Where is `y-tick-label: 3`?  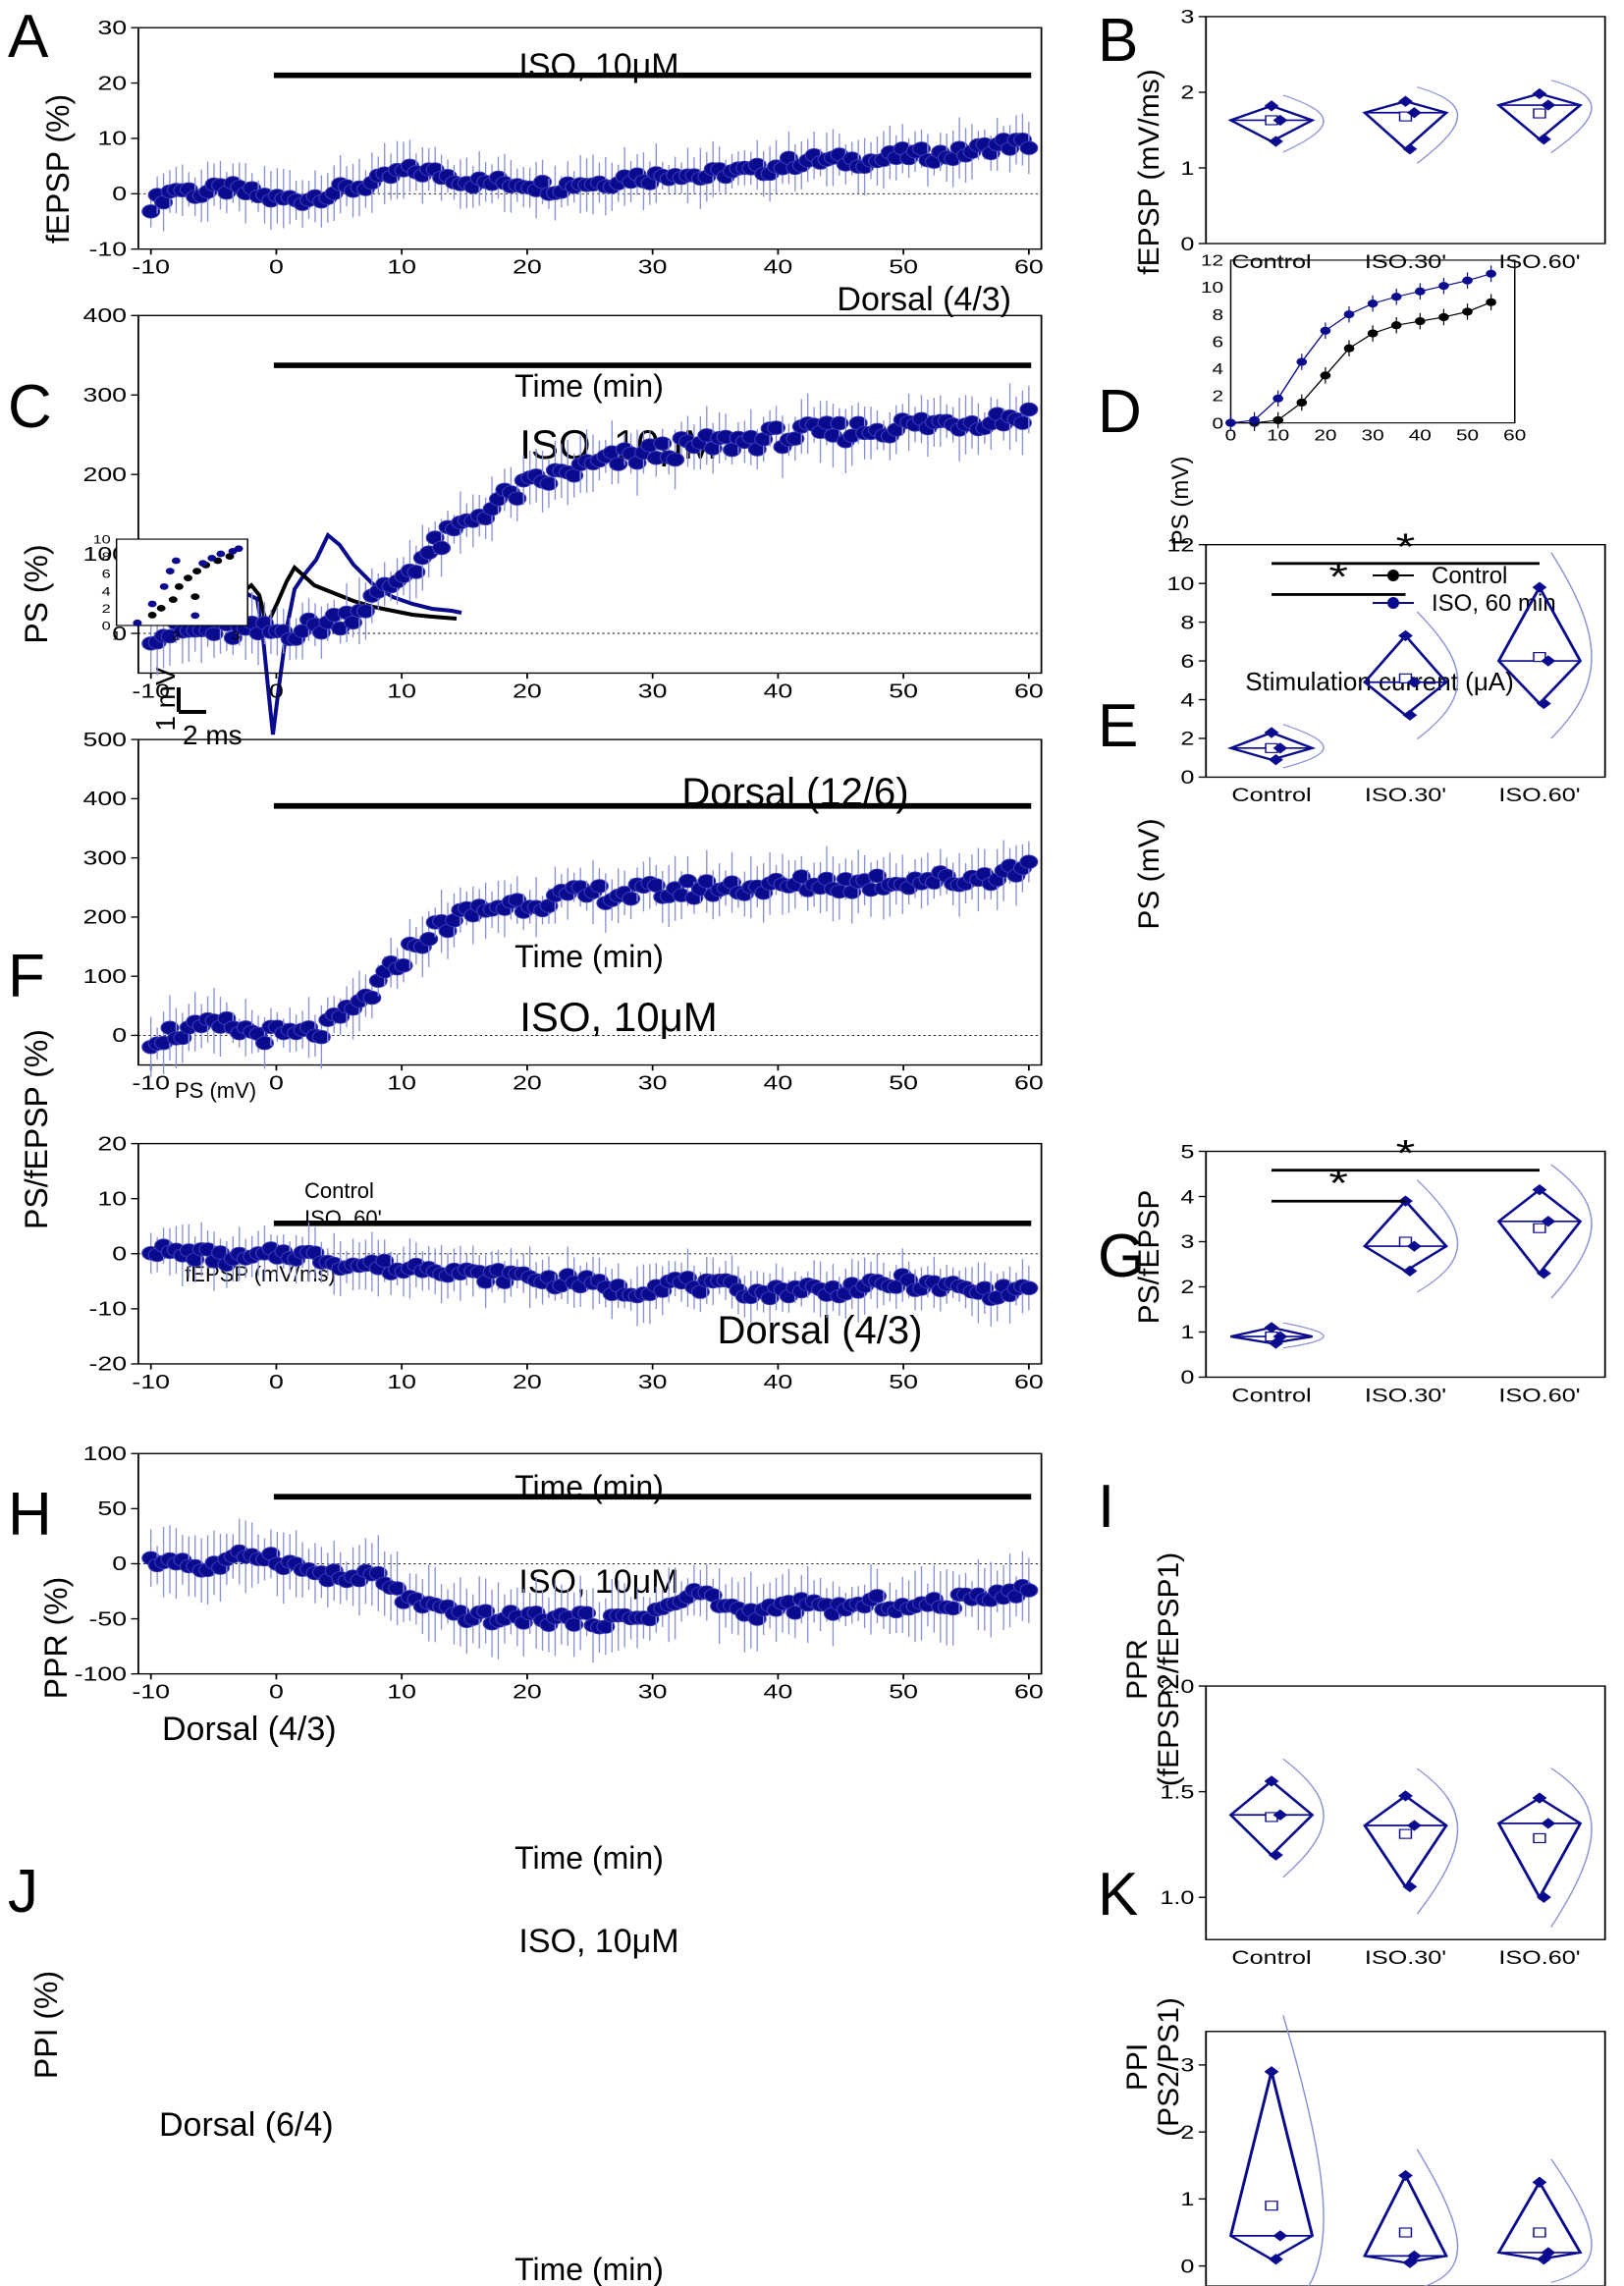
y-tick-label: 3 is located at coordinates (1187, 17).